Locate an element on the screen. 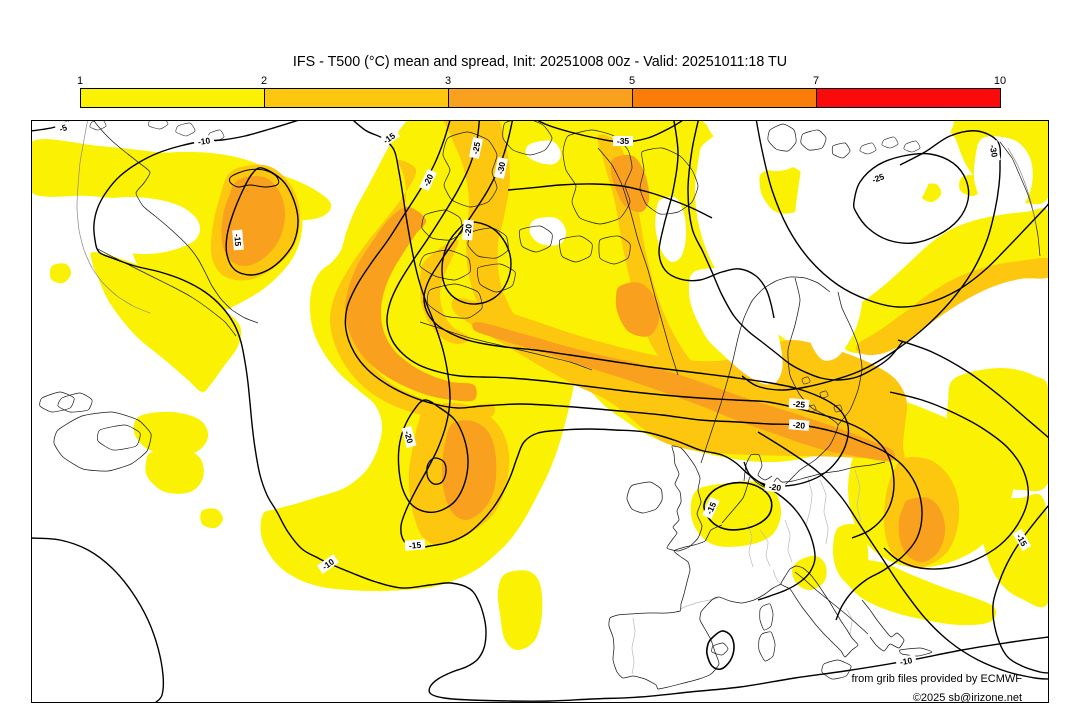 This screenshot has height=723, width=1080. svg-text: ©2025 sb@irizone.net is located at coordinates (967, 698).